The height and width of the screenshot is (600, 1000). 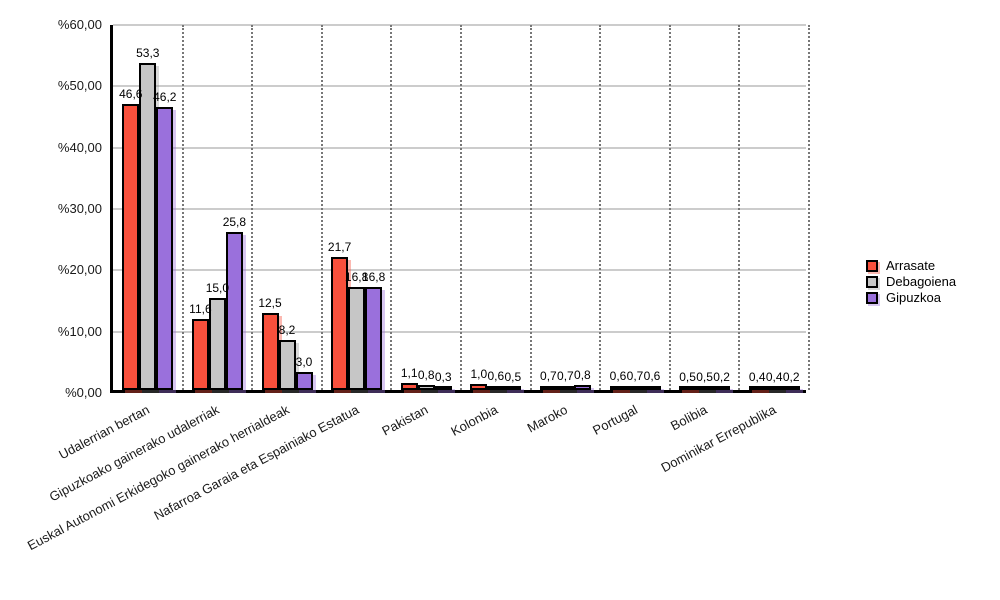 What do you see at coordinates (921, 281) in the screenshot?
I see `legend-label: Debagoiena` at bounding box center [921, 281].